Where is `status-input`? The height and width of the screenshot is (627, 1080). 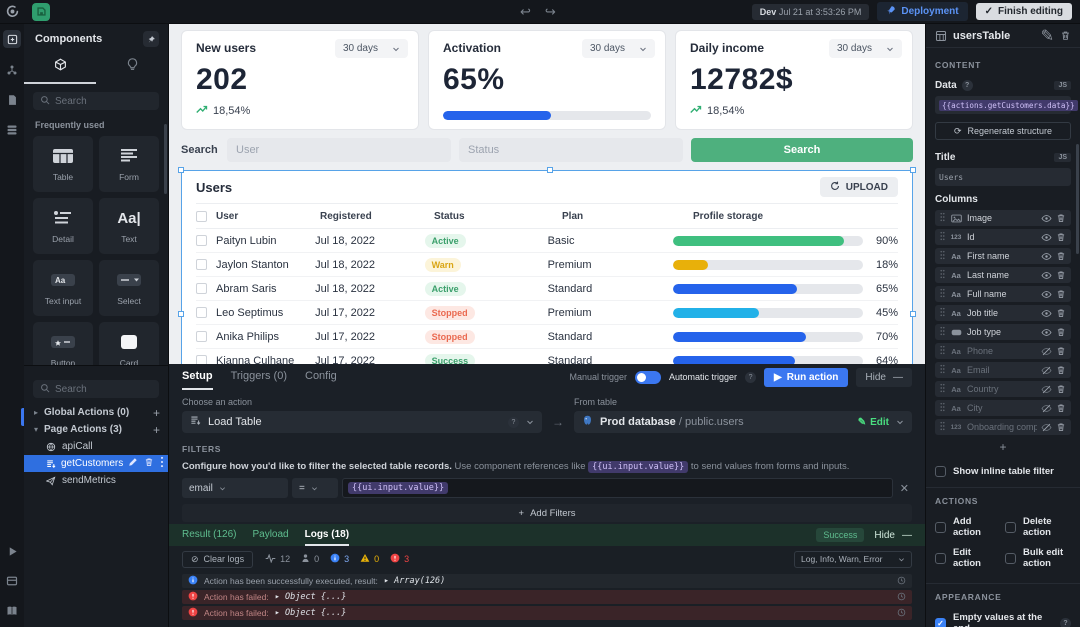 status-input is located at coordinates (571, 150).